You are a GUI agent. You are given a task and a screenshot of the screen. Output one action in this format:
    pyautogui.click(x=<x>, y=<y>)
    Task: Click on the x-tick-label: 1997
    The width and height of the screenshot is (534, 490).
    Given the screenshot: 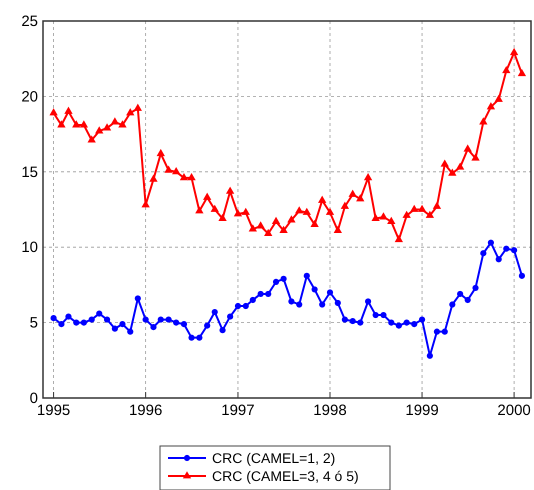 What is the action you would take?
    pyautogui.click(x=238, y=410)
    